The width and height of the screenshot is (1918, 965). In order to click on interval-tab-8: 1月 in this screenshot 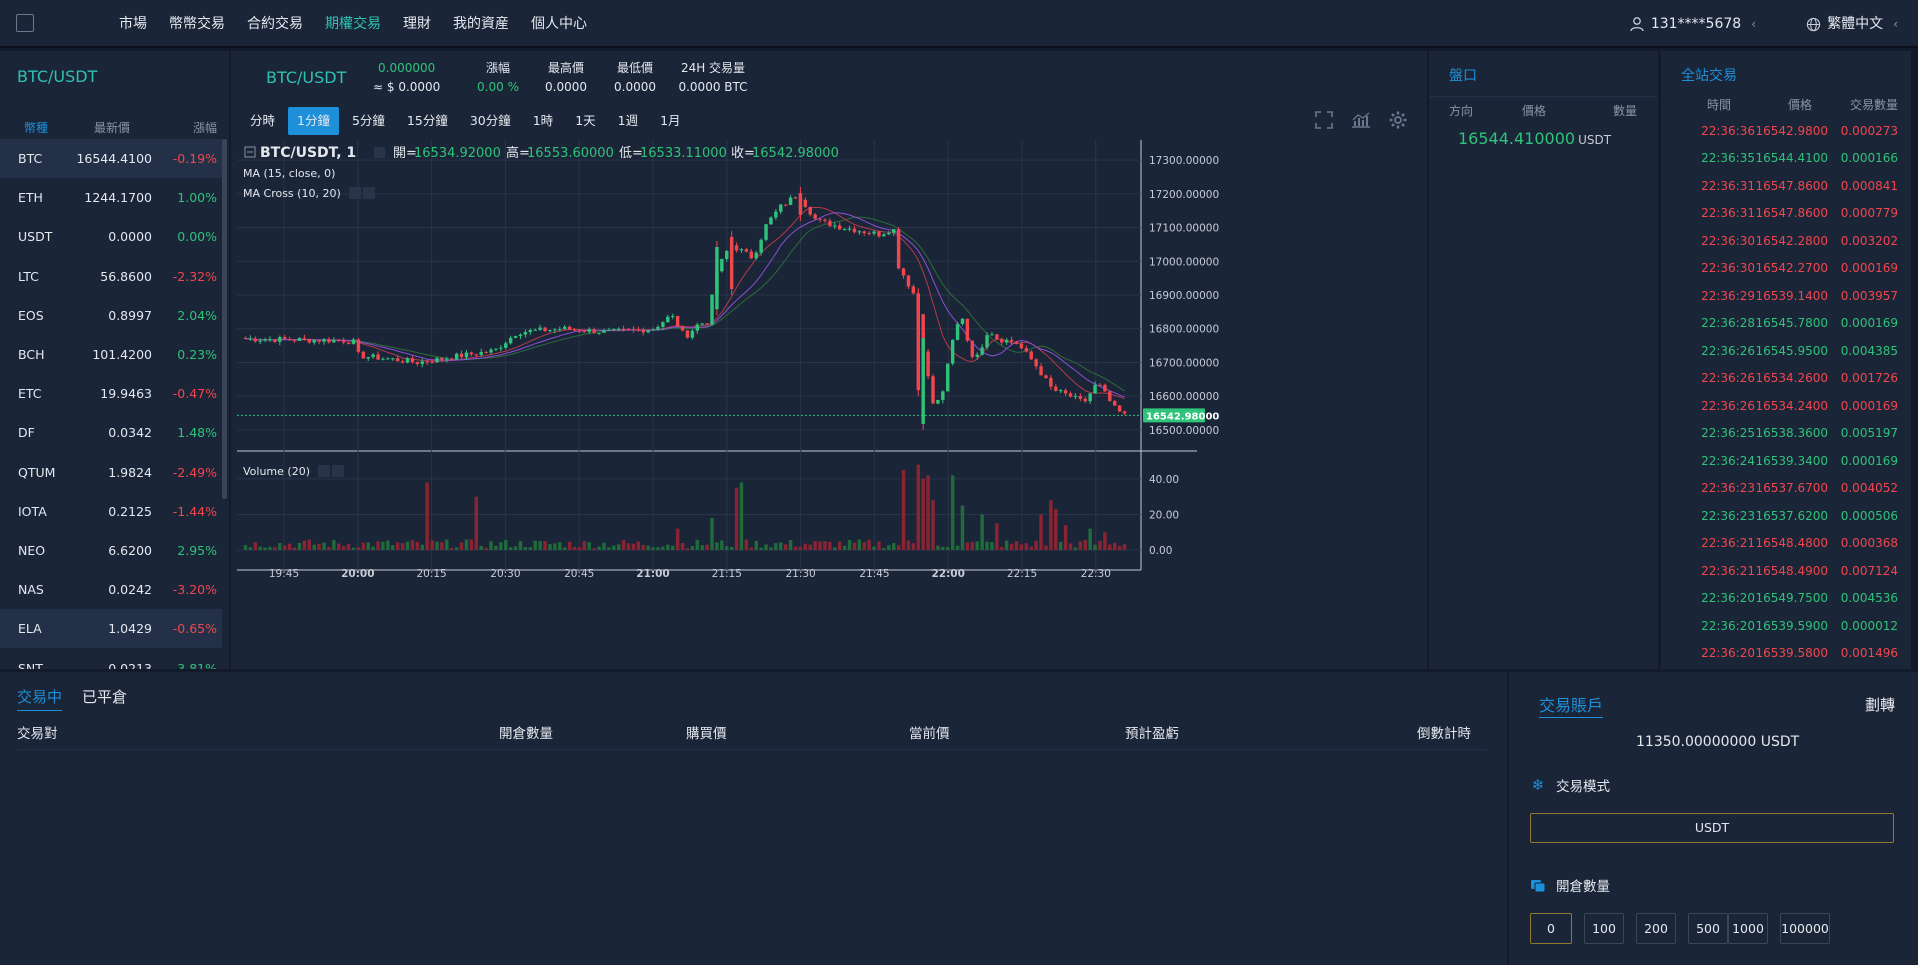, I will do `click(670, 120)`.